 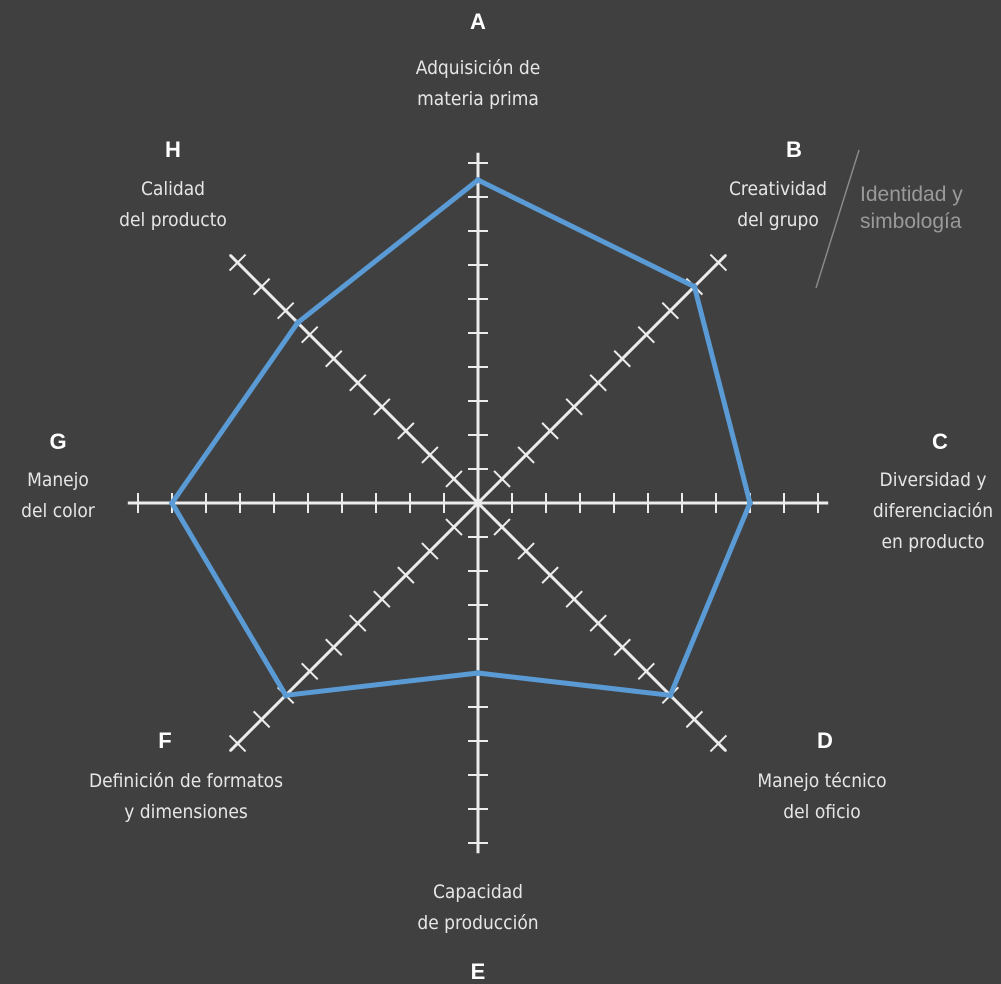 What do you see at coordinates (822, 812) in the screenshot?
I see `axis-label-d-line-2: del oficio` at bounding box center [822, 812].